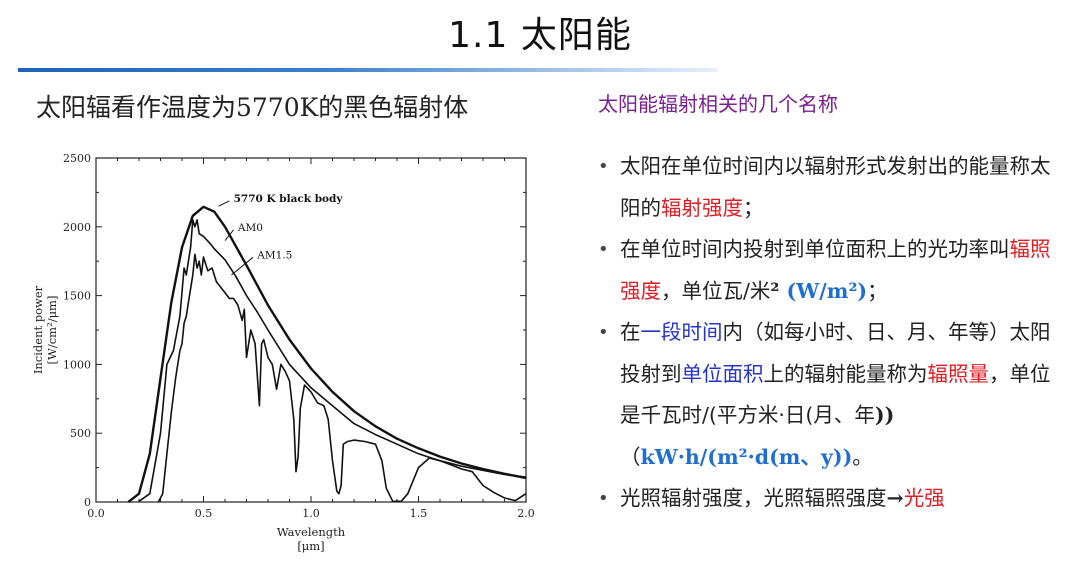  What do you see at coordinates (815, 249) in the screenshot?
I see `bullet-text: 在单位时间内投射到单位面积上的光功率叫` at bounding box center [815, 249].